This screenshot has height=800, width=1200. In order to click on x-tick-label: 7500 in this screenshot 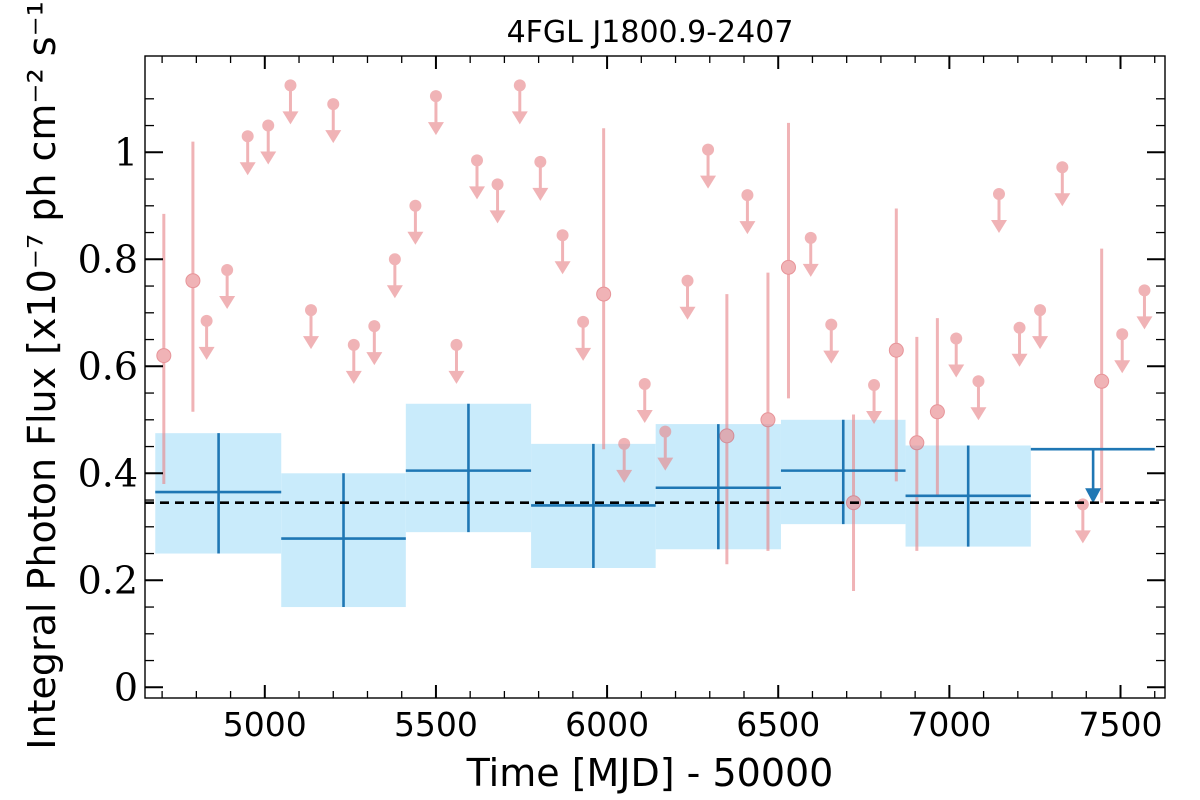, I will do `click(1121, 724)`.